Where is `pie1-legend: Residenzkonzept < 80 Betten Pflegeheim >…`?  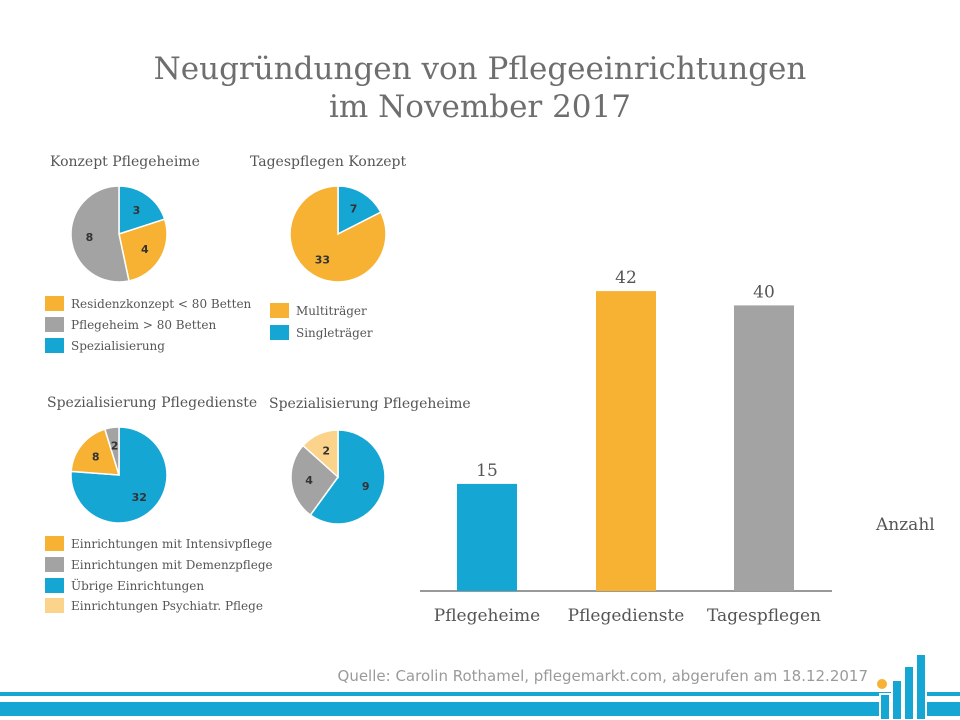 pie1-legend: Residenzkonzept < 80 Betten Pflegeheim >… is located at coordinates (155, 331).